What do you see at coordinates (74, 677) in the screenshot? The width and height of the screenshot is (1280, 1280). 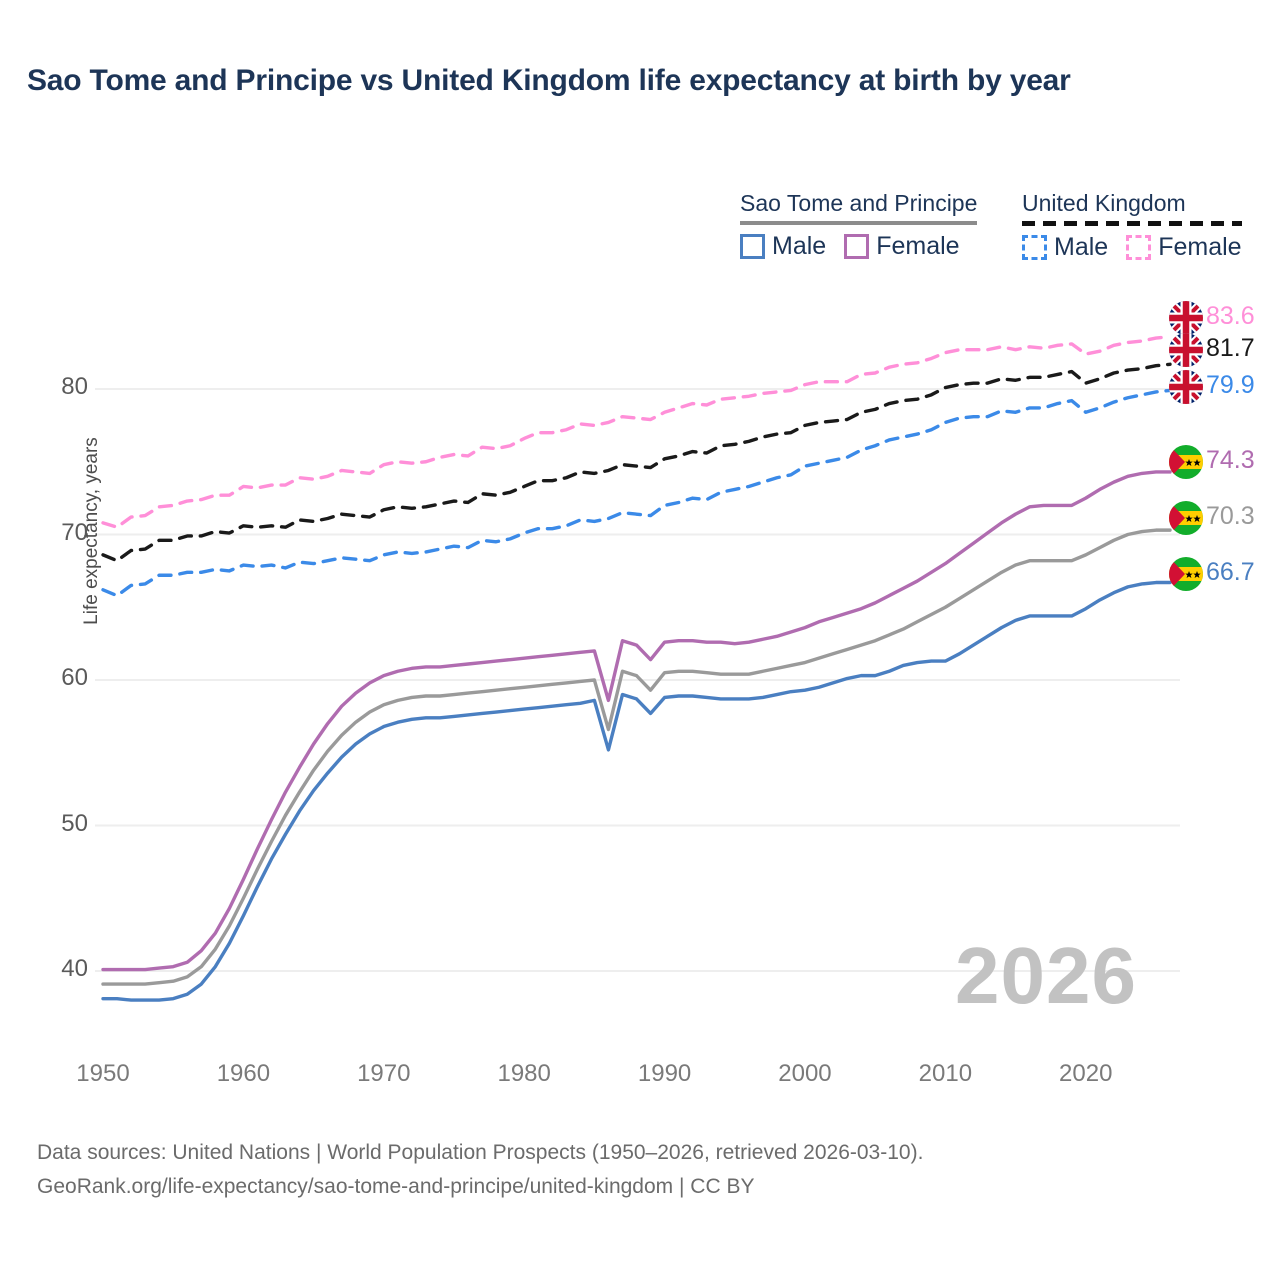 I see `y-axis-tick-label: 60` at bounding box center [74, 677].